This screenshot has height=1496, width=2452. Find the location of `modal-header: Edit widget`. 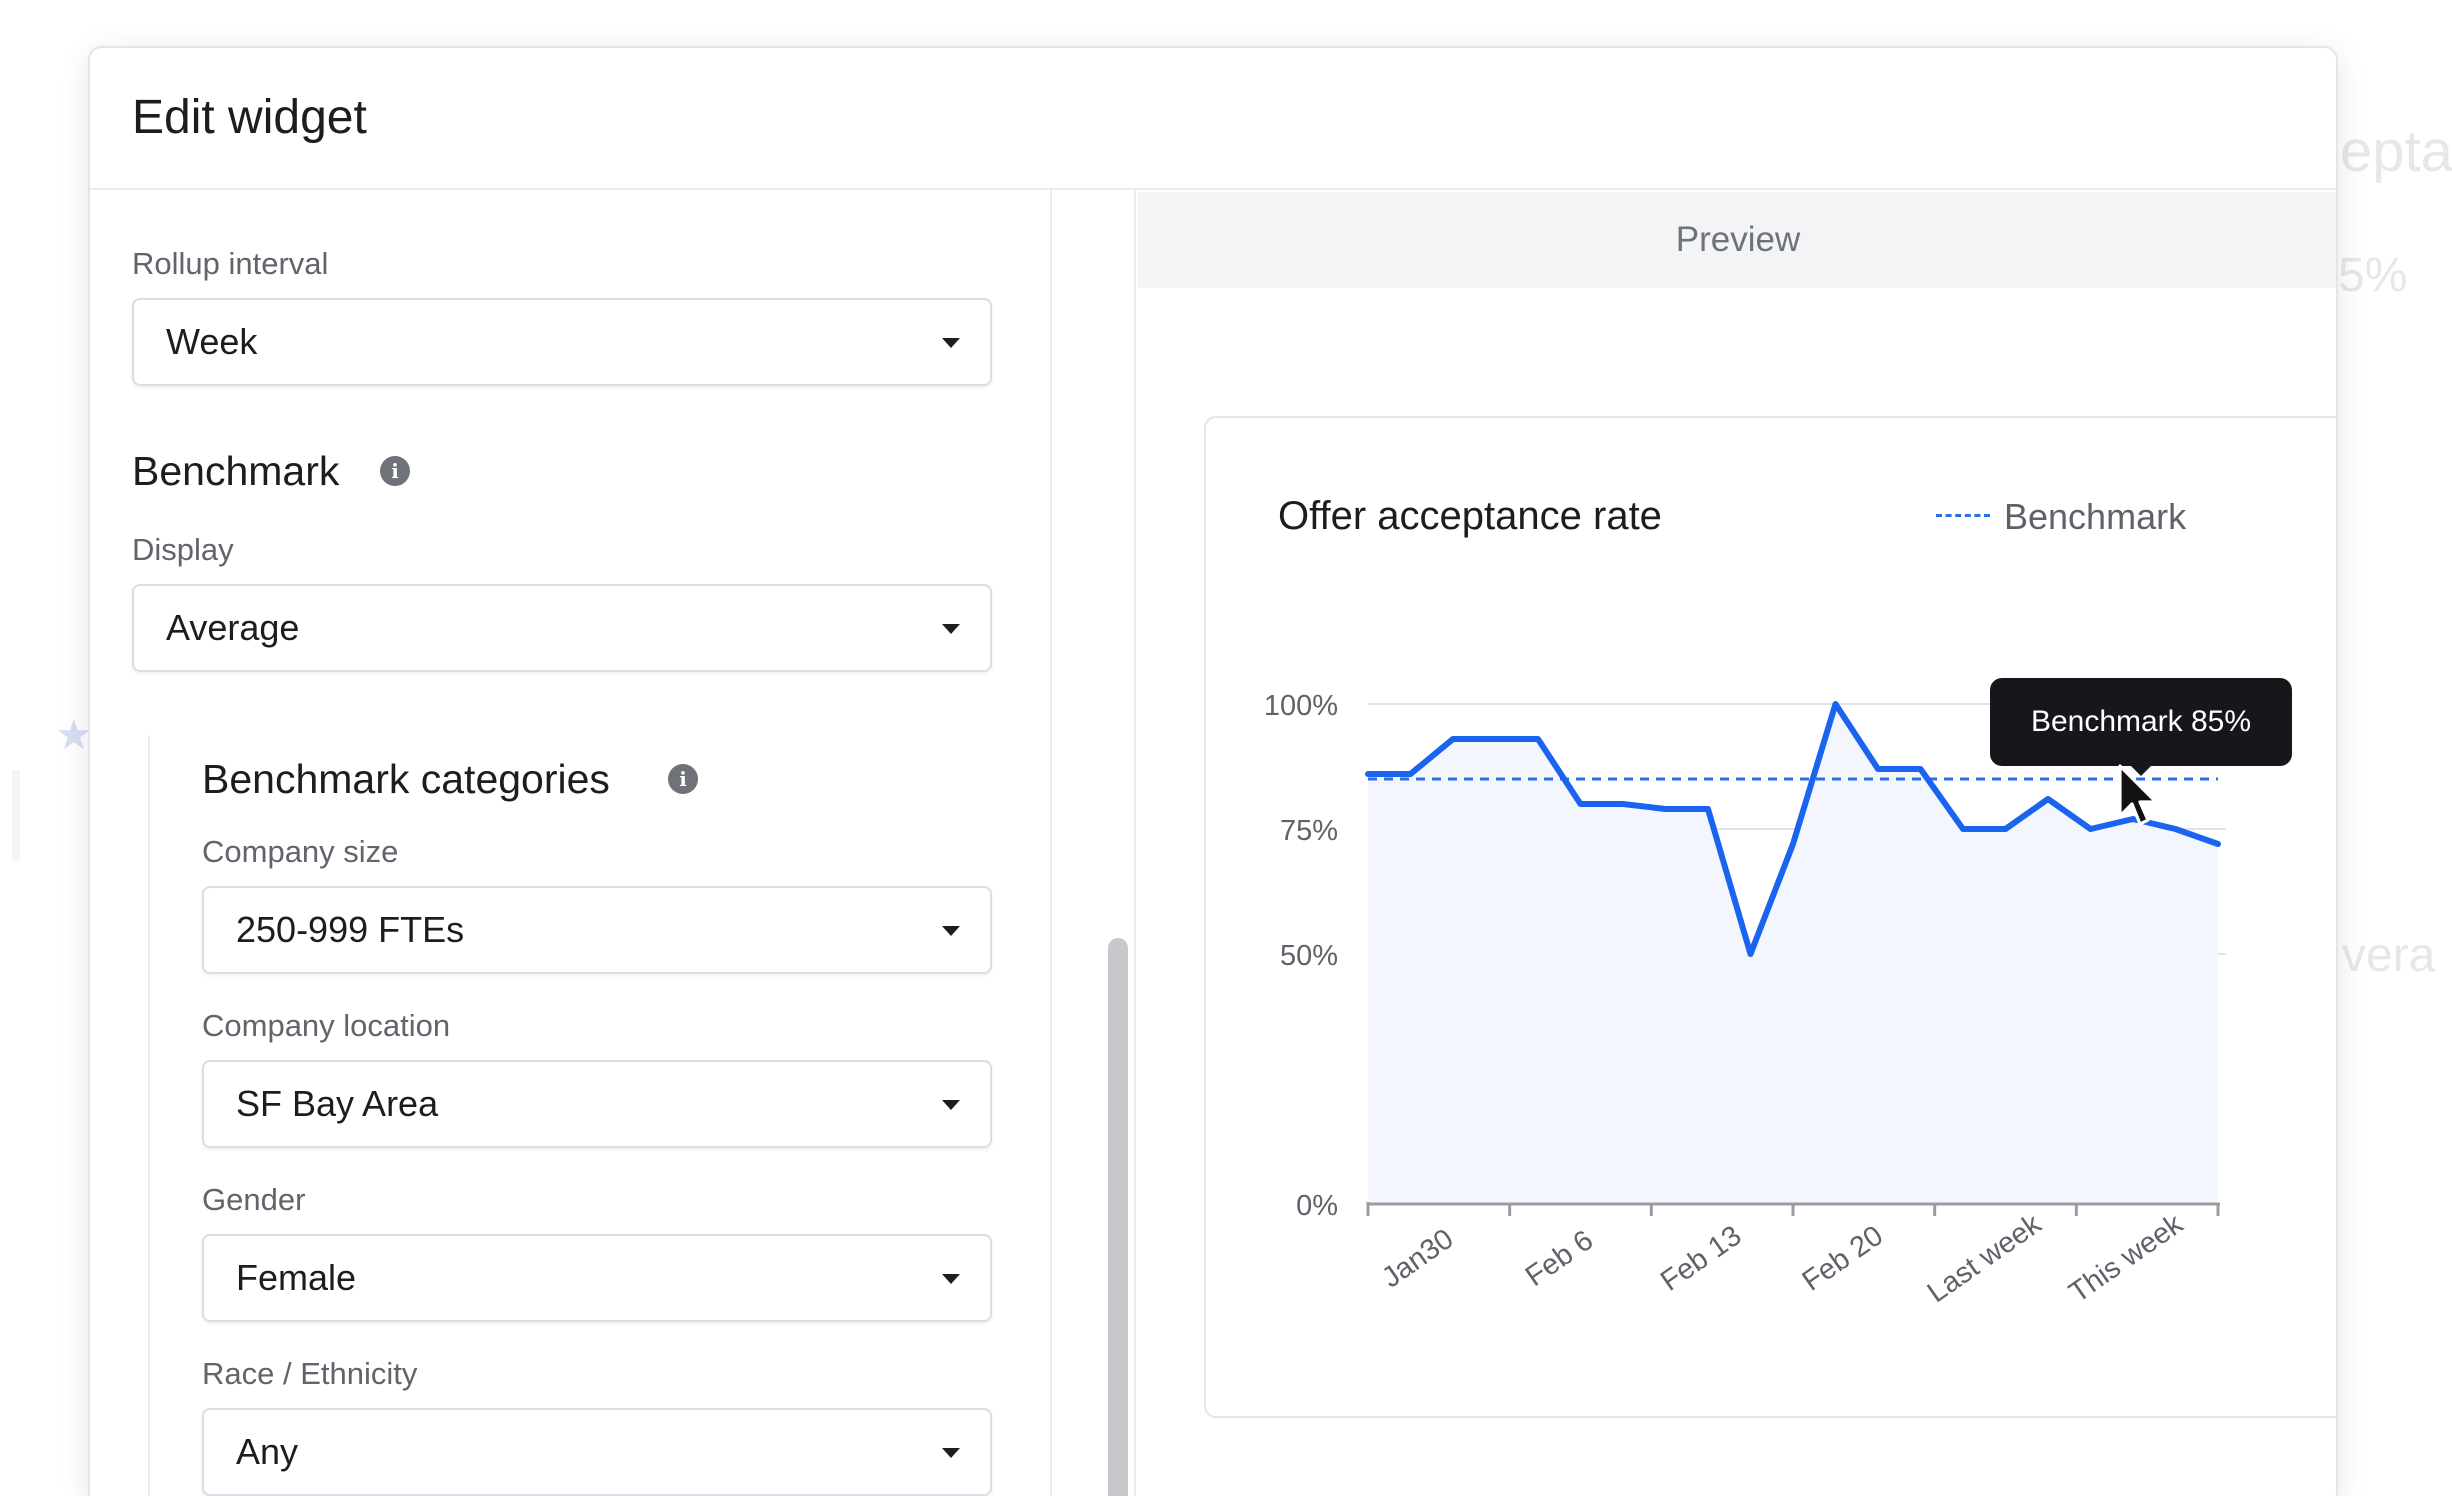

modal-header: Edit widget is located at coordinates (1213, 119).